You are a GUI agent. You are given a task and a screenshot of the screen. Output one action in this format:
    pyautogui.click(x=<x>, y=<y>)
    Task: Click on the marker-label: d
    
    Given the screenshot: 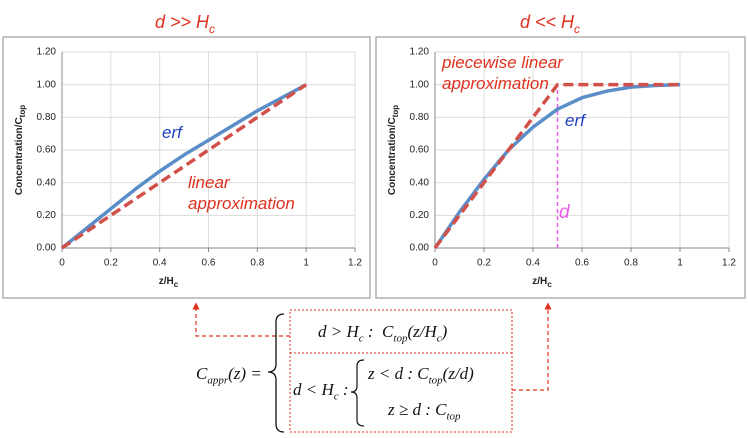 What is the action you would take?
    pyautogui.click(x=564, y=212)
    